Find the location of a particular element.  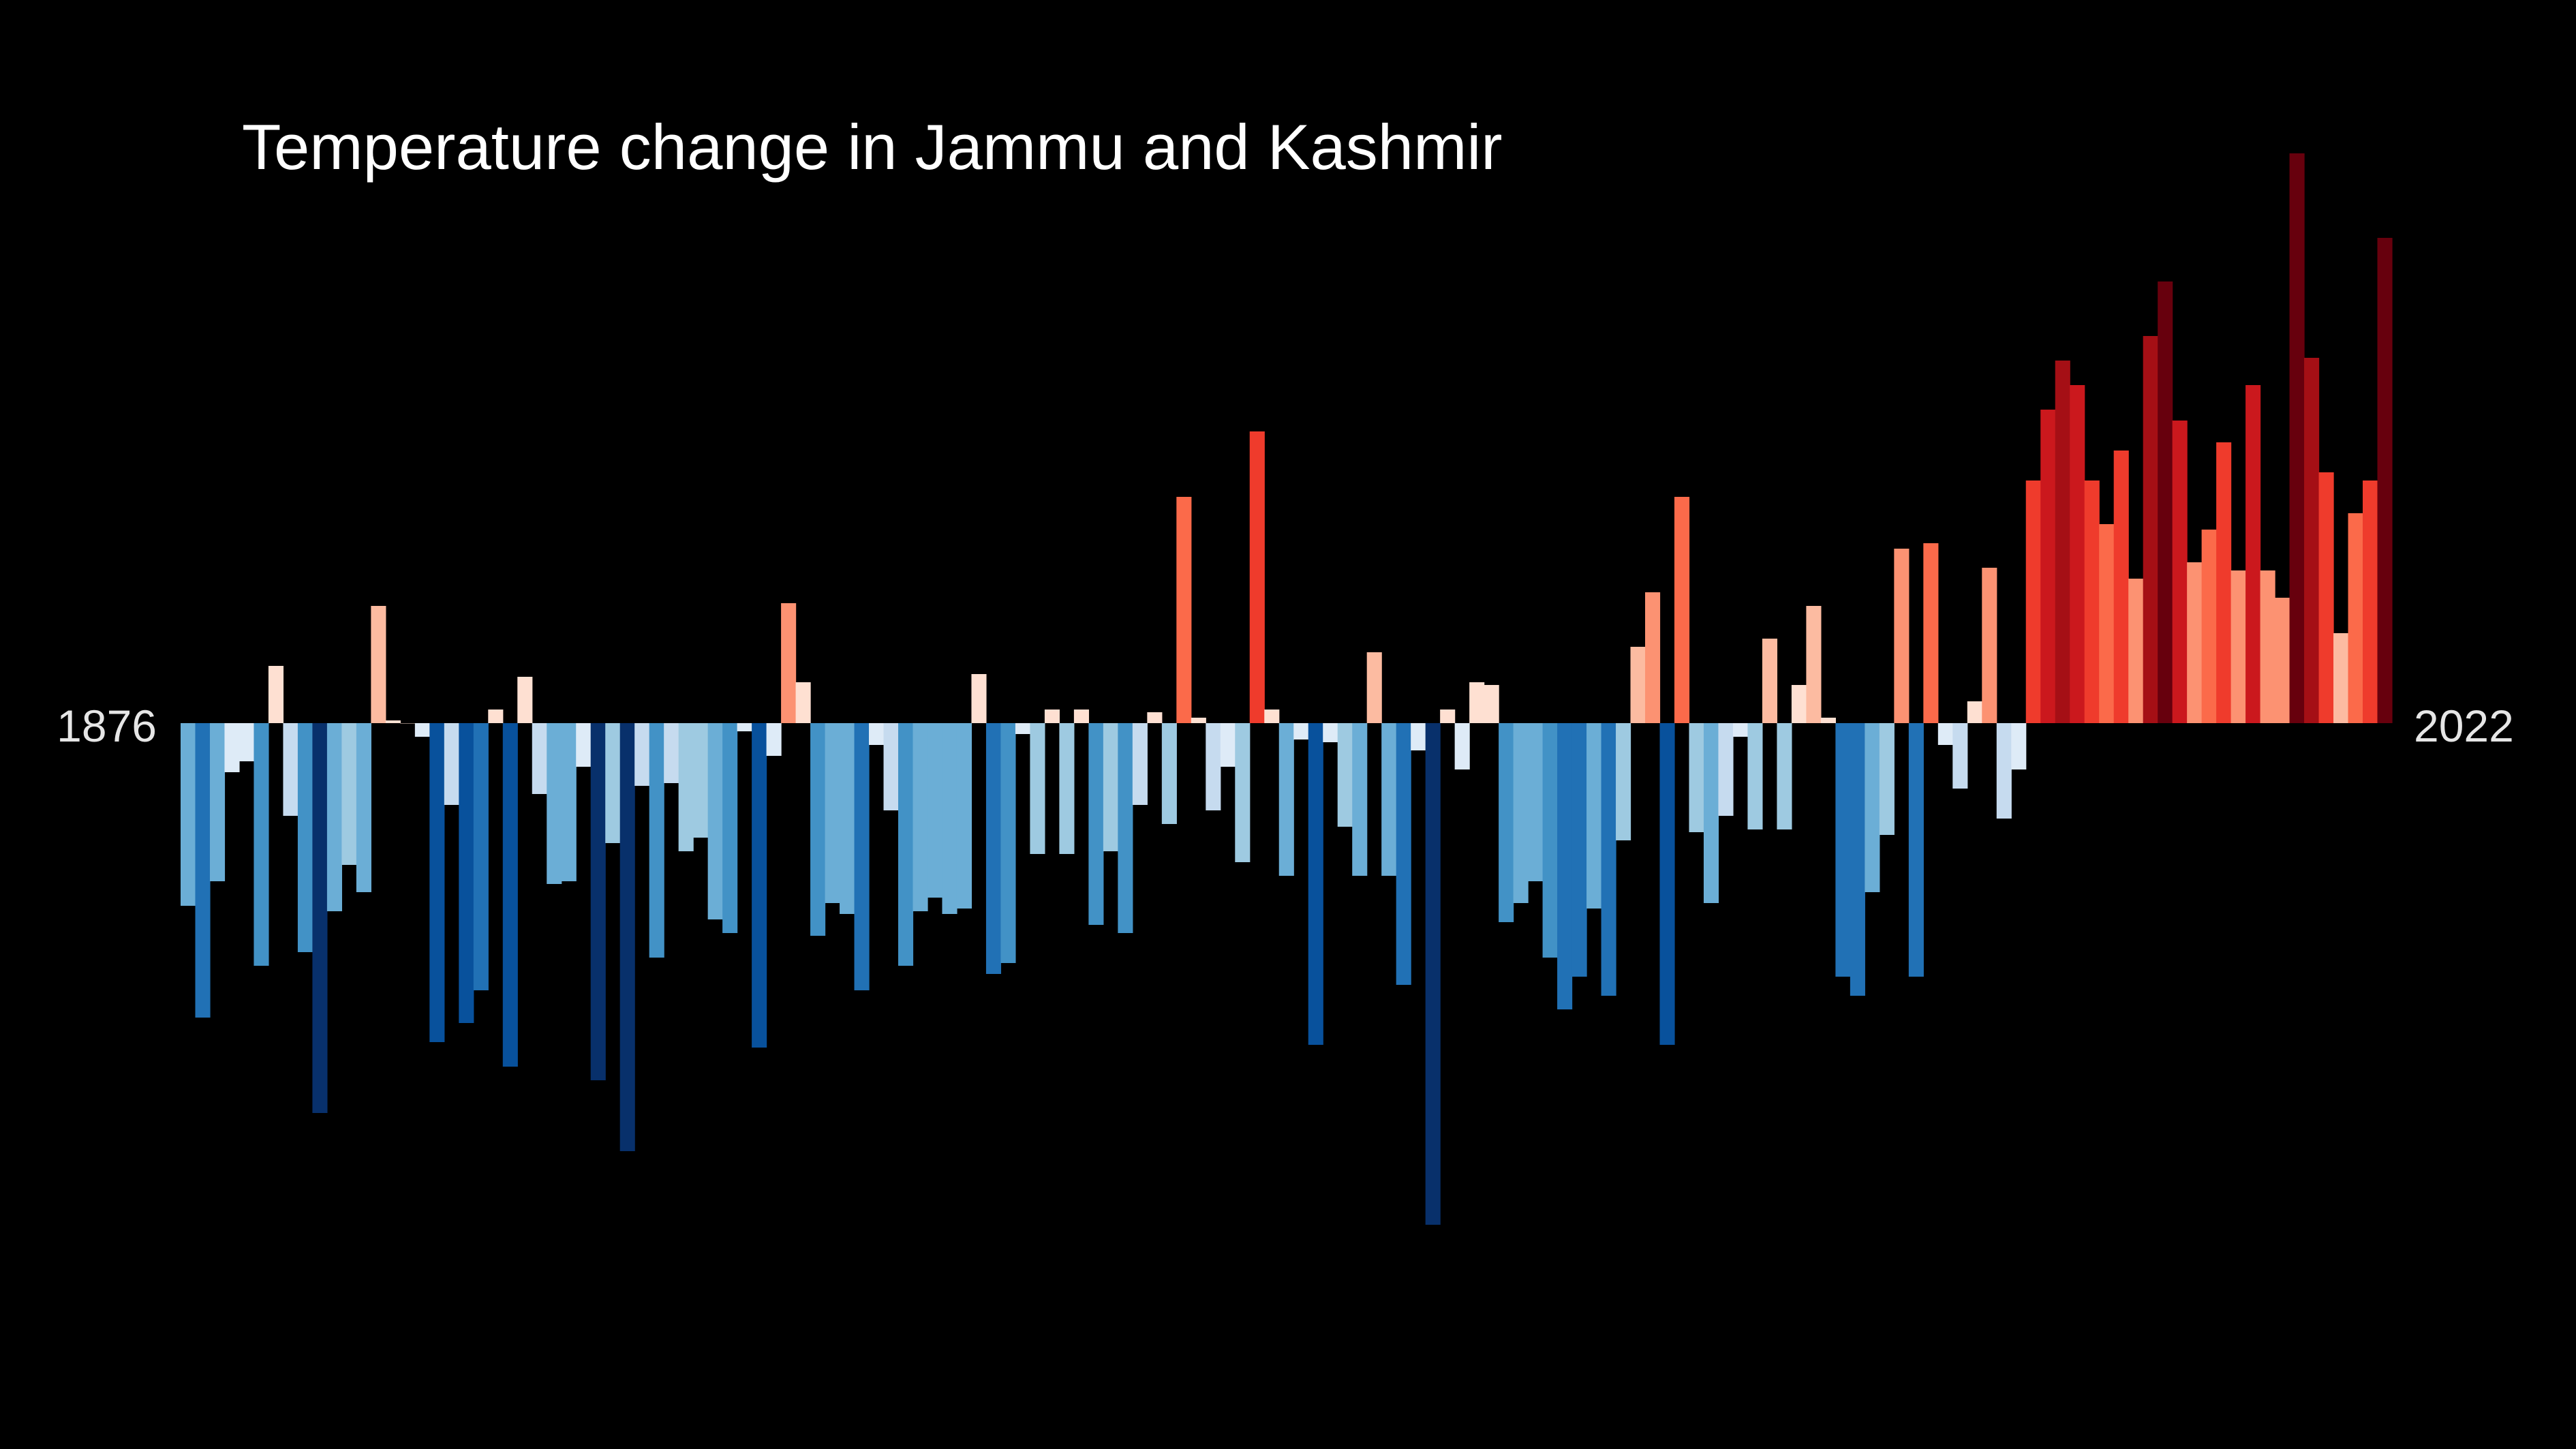

bar-1913 is located at coordinates (730, 828).